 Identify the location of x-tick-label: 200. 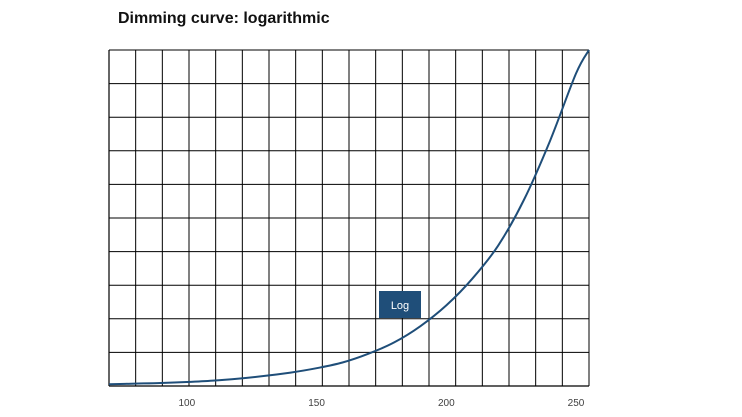
(446, 403).